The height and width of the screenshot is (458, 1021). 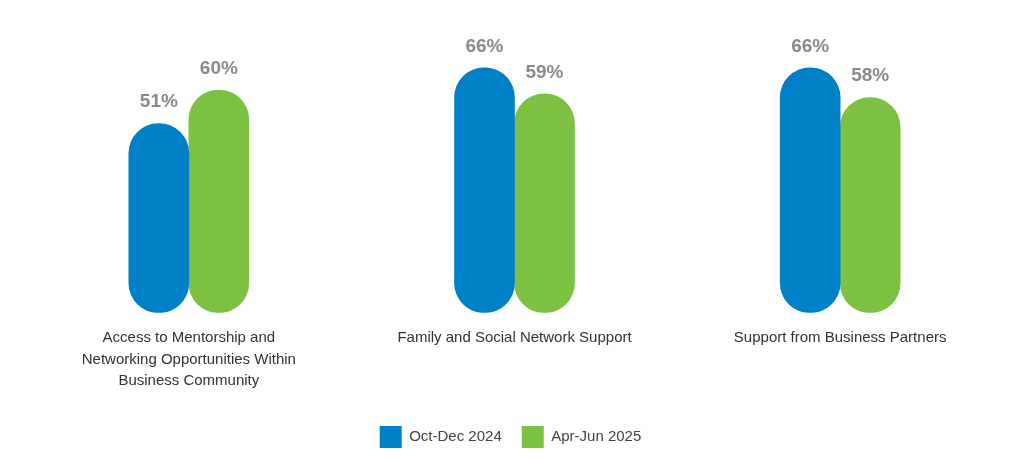 What do you see at coordinates (870, 75) in the screenshot?
I see `data-label: 58%` at bounding box center [870, 75].